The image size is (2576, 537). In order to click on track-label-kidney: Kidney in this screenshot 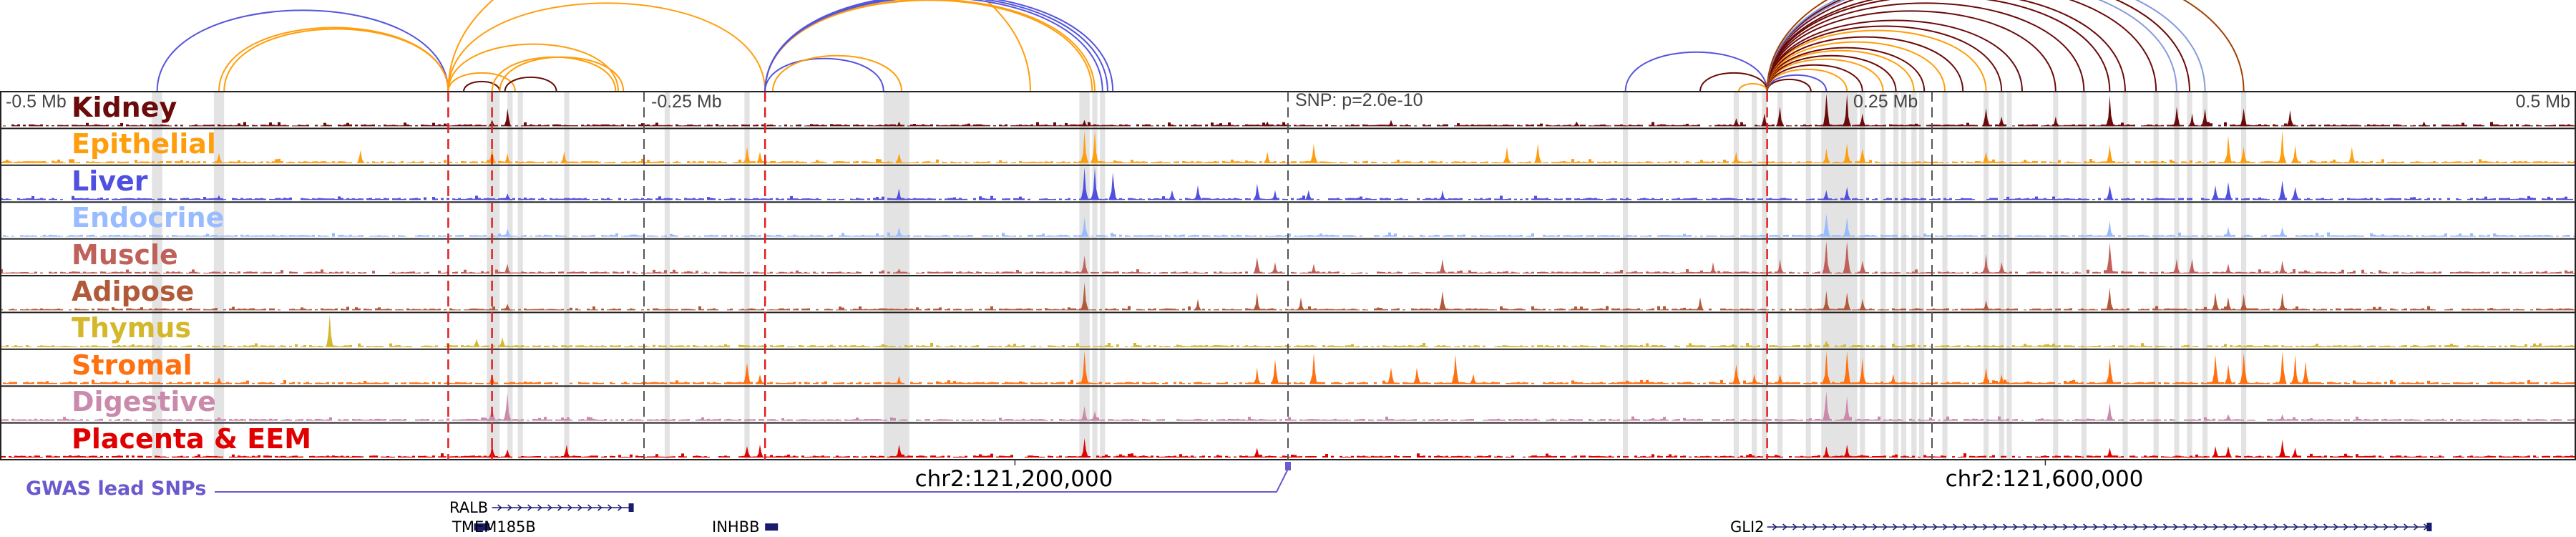, I will do `click(124, 107)`.